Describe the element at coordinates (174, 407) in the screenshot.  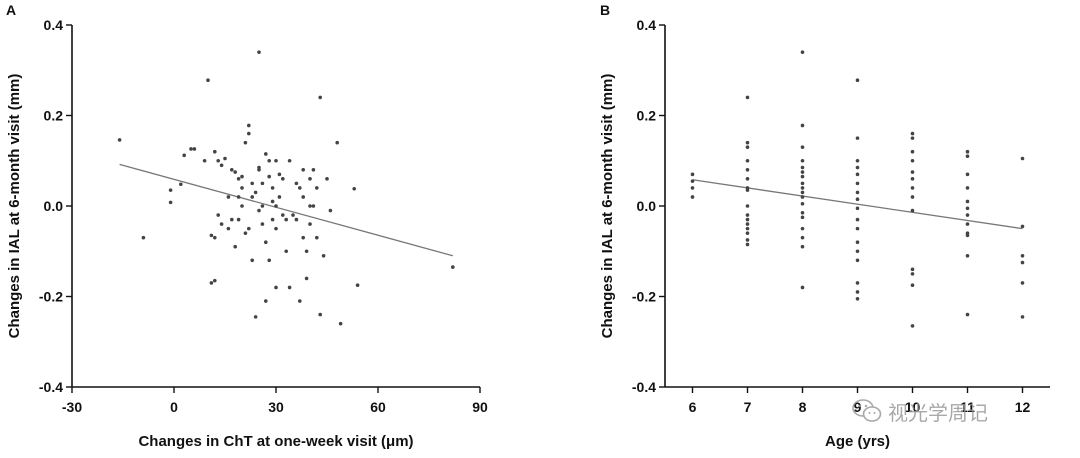
I see `panel-a-xtick-label: 0` at that location.